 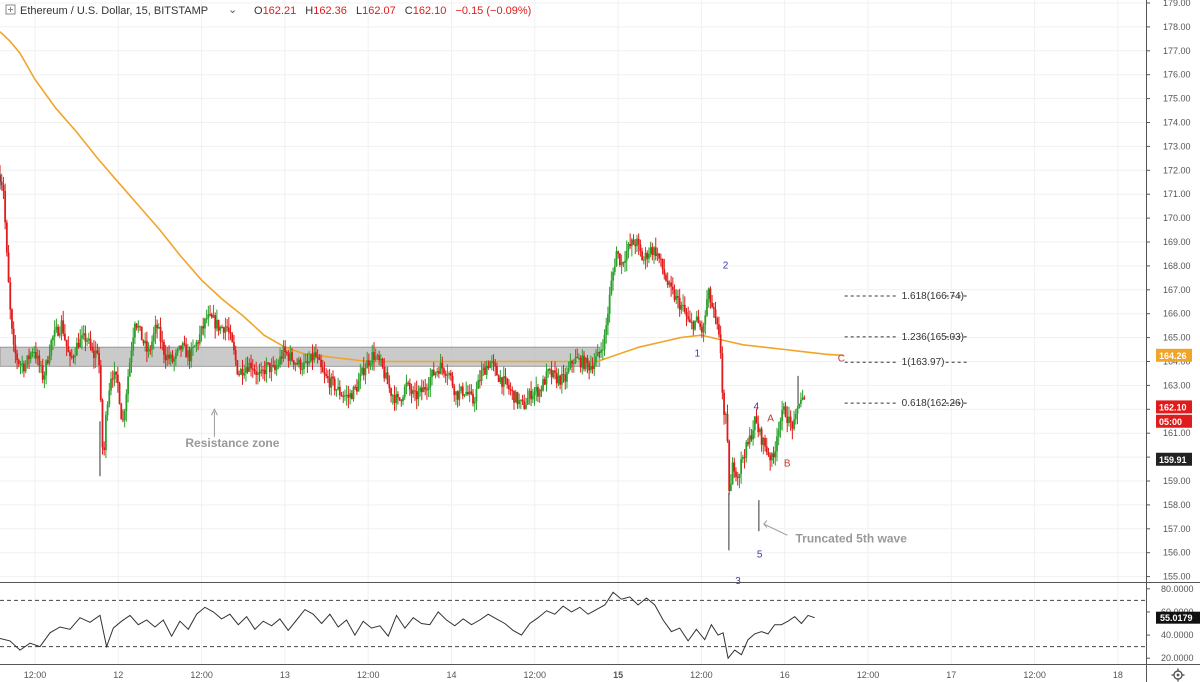 What do you see at coordinates (1177, 553) in the screenshot?
I see `y-tick-label: 156.00` at bounding box center [1177, 553].